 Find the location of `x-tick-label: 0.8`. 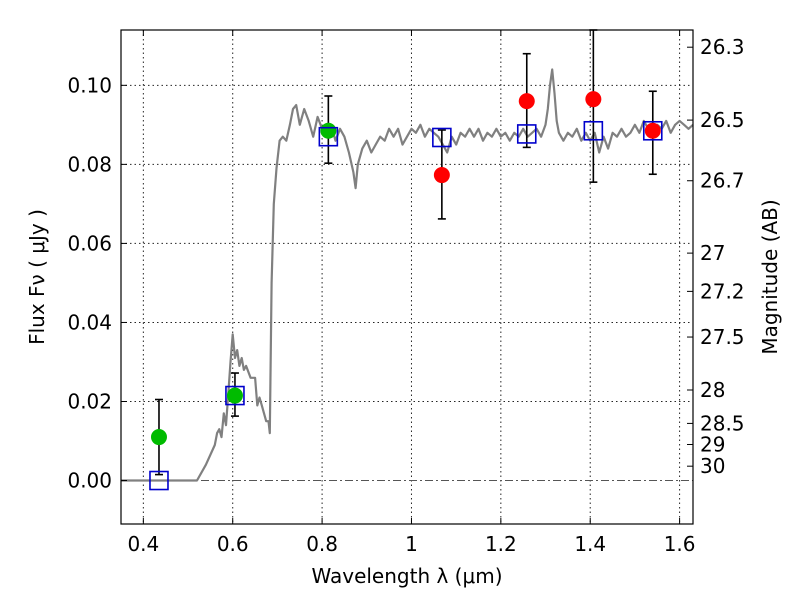

x-tick-label: 0.8 is located at coordinates (322, 544).